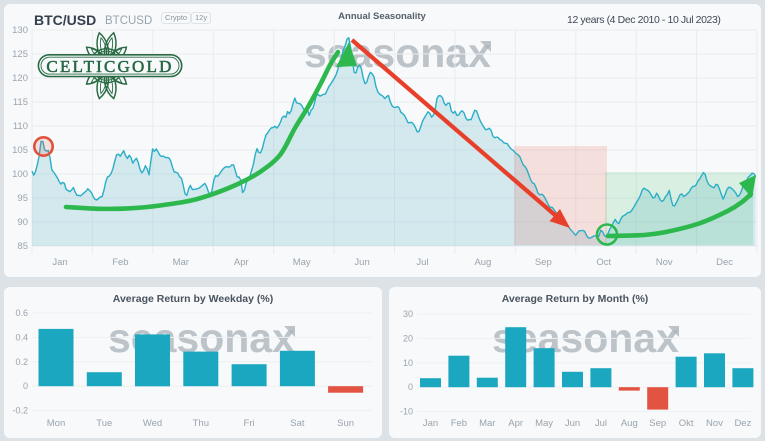 This screenshot has width=765, height=441. Describe the element at coordinates (20, 126) in the screenshot. I see `svg-text: 110` at that location.